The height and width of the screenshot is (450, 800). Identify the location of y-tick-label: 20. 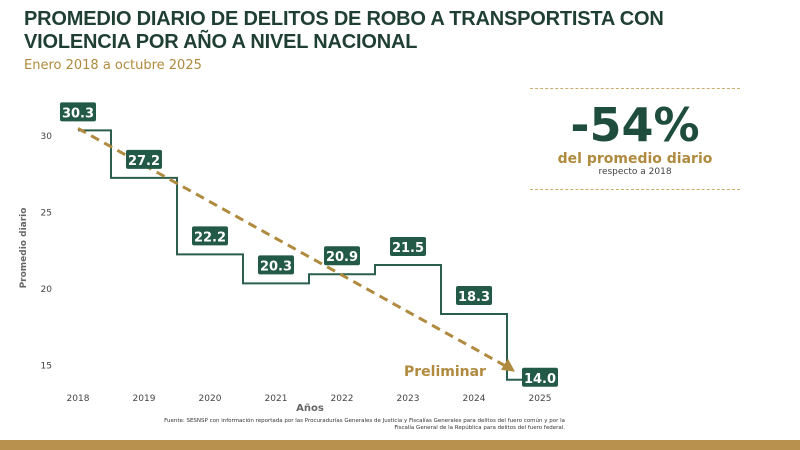
(47, 290).